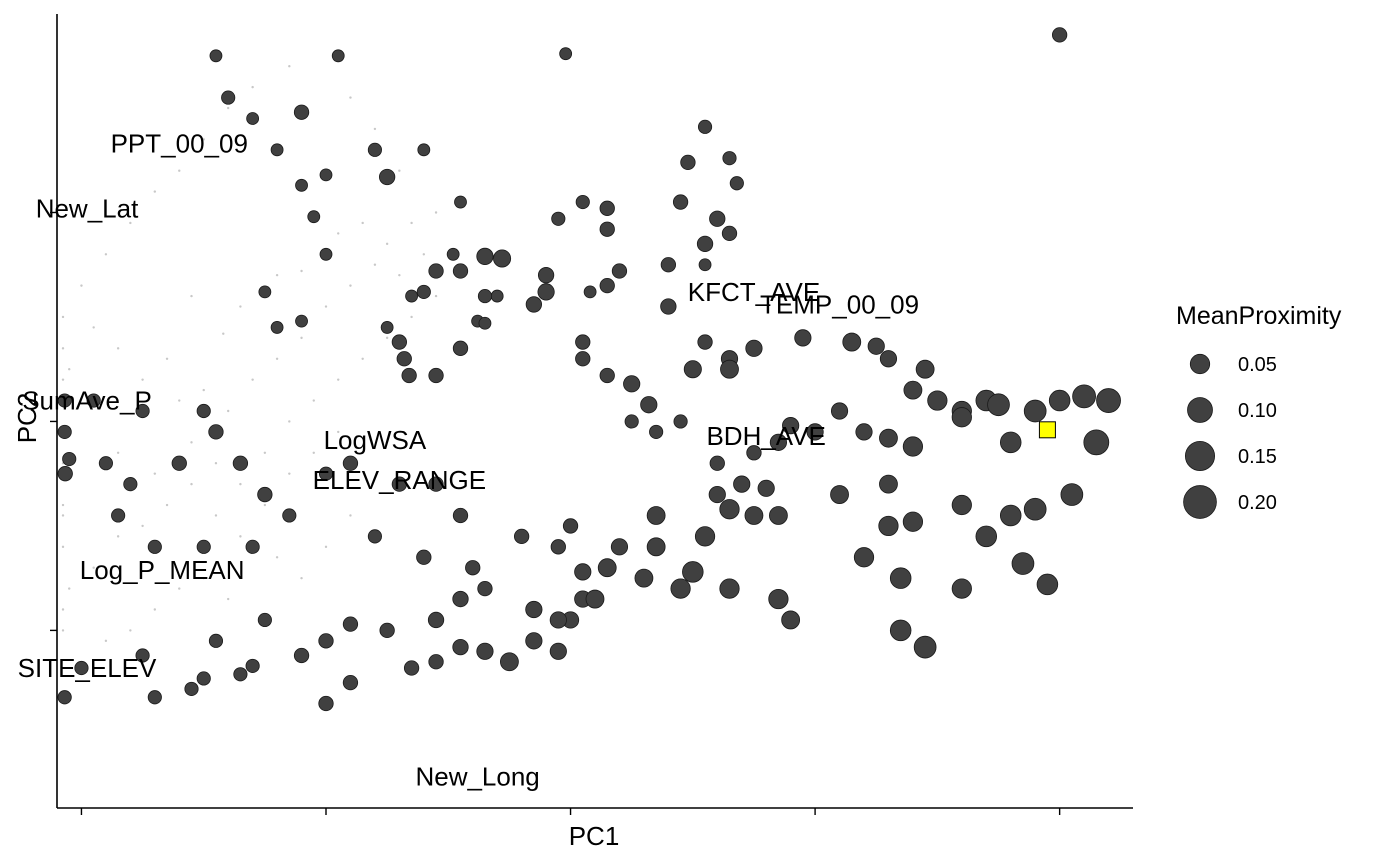  What do you see at coordinates (375, 440) in the screenshot?
I see `variable-label: LogWSA` at bounding box center [375, 440].